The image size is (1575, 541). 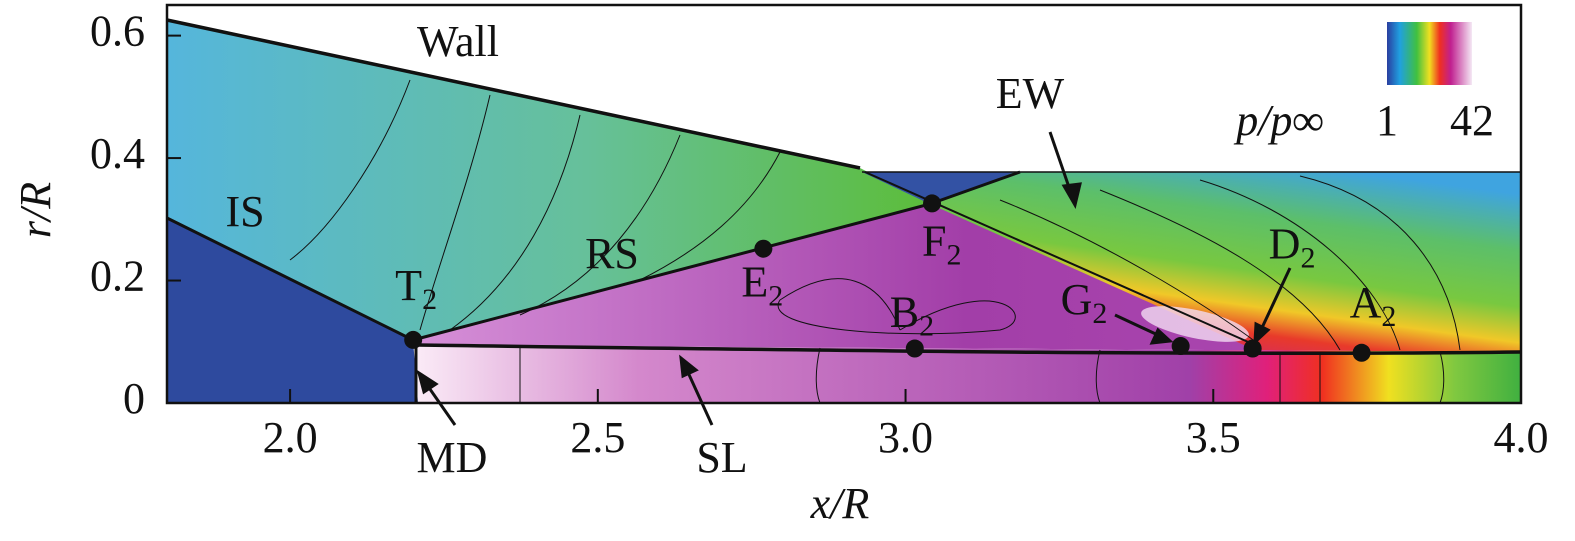 I want to click on point-name: A, so click(x=1366, y=302).